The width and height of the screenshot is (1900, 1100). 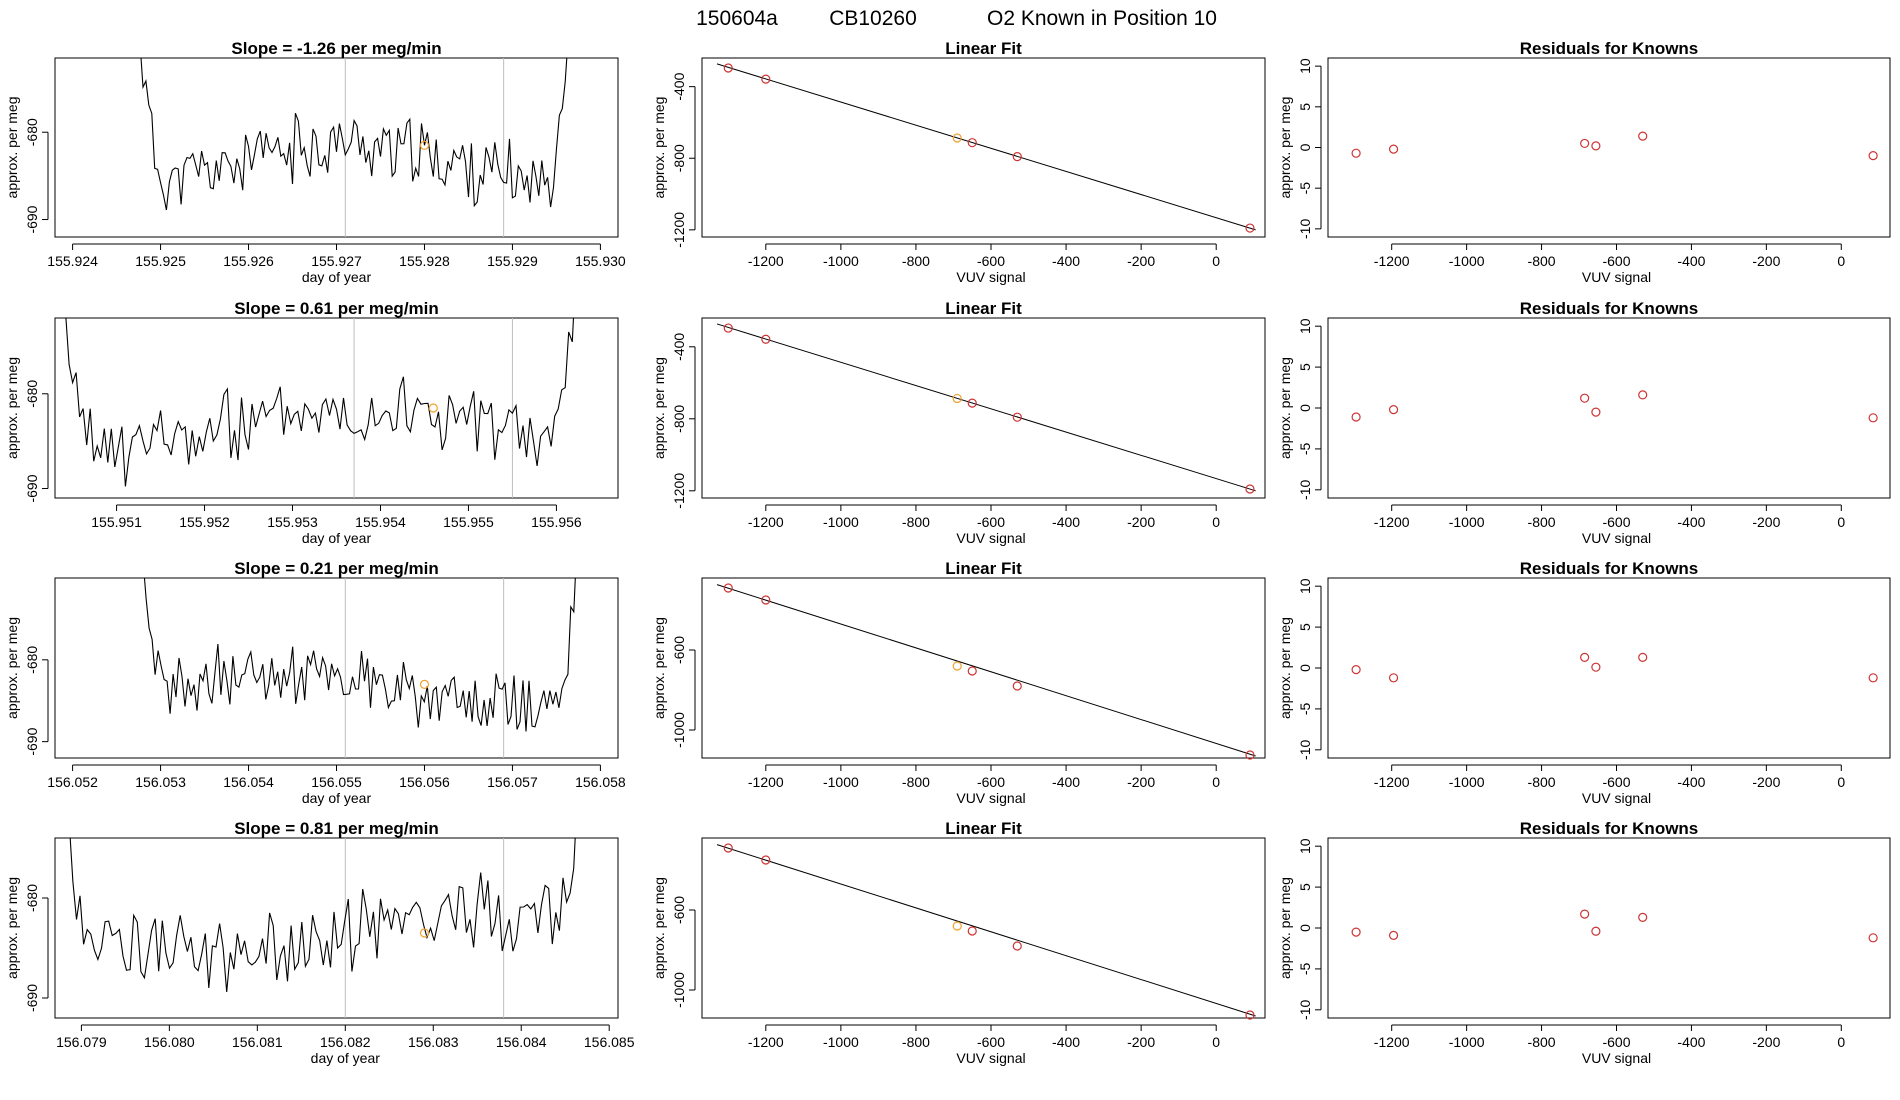 What do you see at coordinates (1609, 928) in the screenshot?
I see `row4-resid-plot-frame` at bounding box center [1609, 928].